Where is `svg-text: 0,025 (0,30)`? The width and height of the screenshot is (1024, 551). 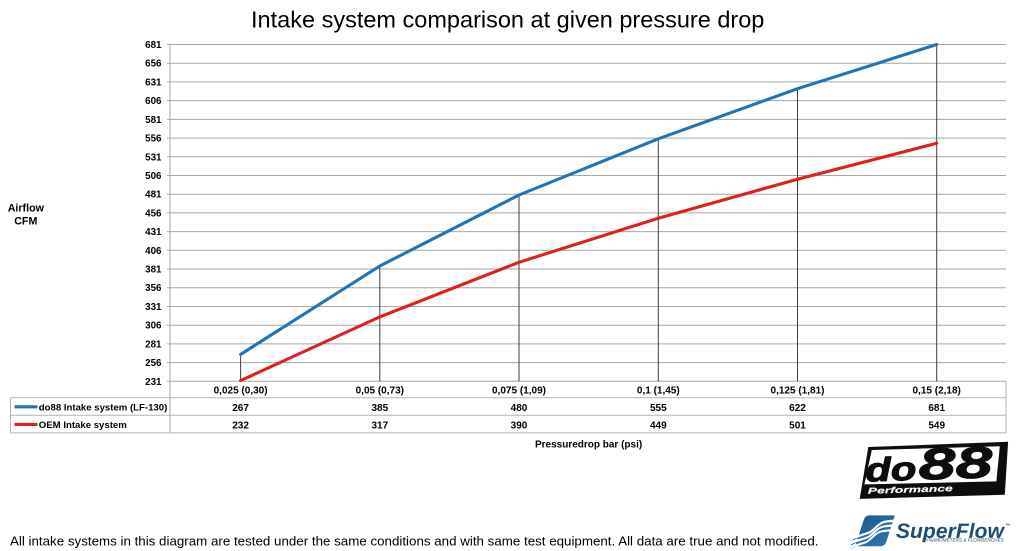 svg-text: 0,025 (0,30) is located at coordinates (241, 390).